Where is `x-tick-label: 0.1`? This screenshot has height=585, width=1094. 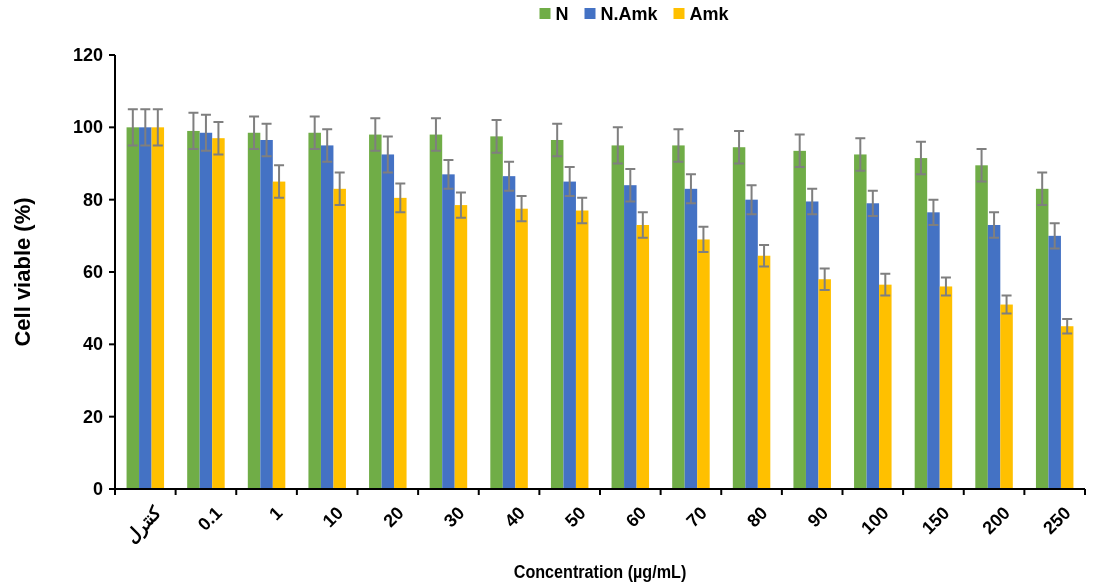
x-tick-label: 0.1 is located at coordinates (209, 518).